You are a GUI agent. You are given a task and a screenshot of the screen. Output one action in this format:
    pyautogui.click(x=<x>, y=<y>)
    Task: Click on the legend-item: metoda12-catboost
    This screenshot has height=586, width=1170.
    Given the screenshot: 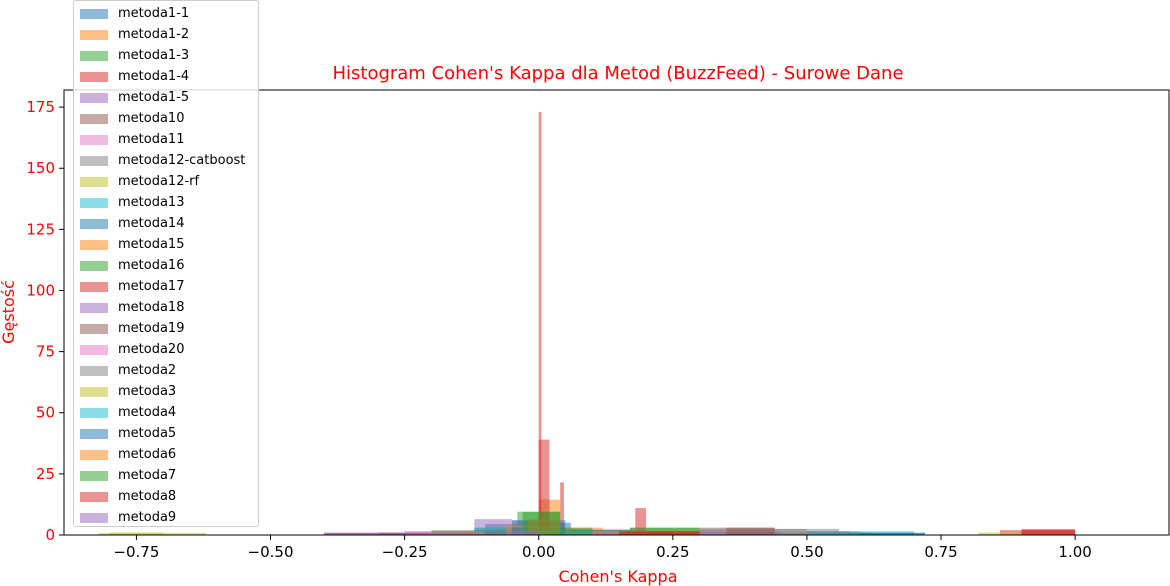 What is the action you would take?
    pyautogui.click(x=159, y=160)
    